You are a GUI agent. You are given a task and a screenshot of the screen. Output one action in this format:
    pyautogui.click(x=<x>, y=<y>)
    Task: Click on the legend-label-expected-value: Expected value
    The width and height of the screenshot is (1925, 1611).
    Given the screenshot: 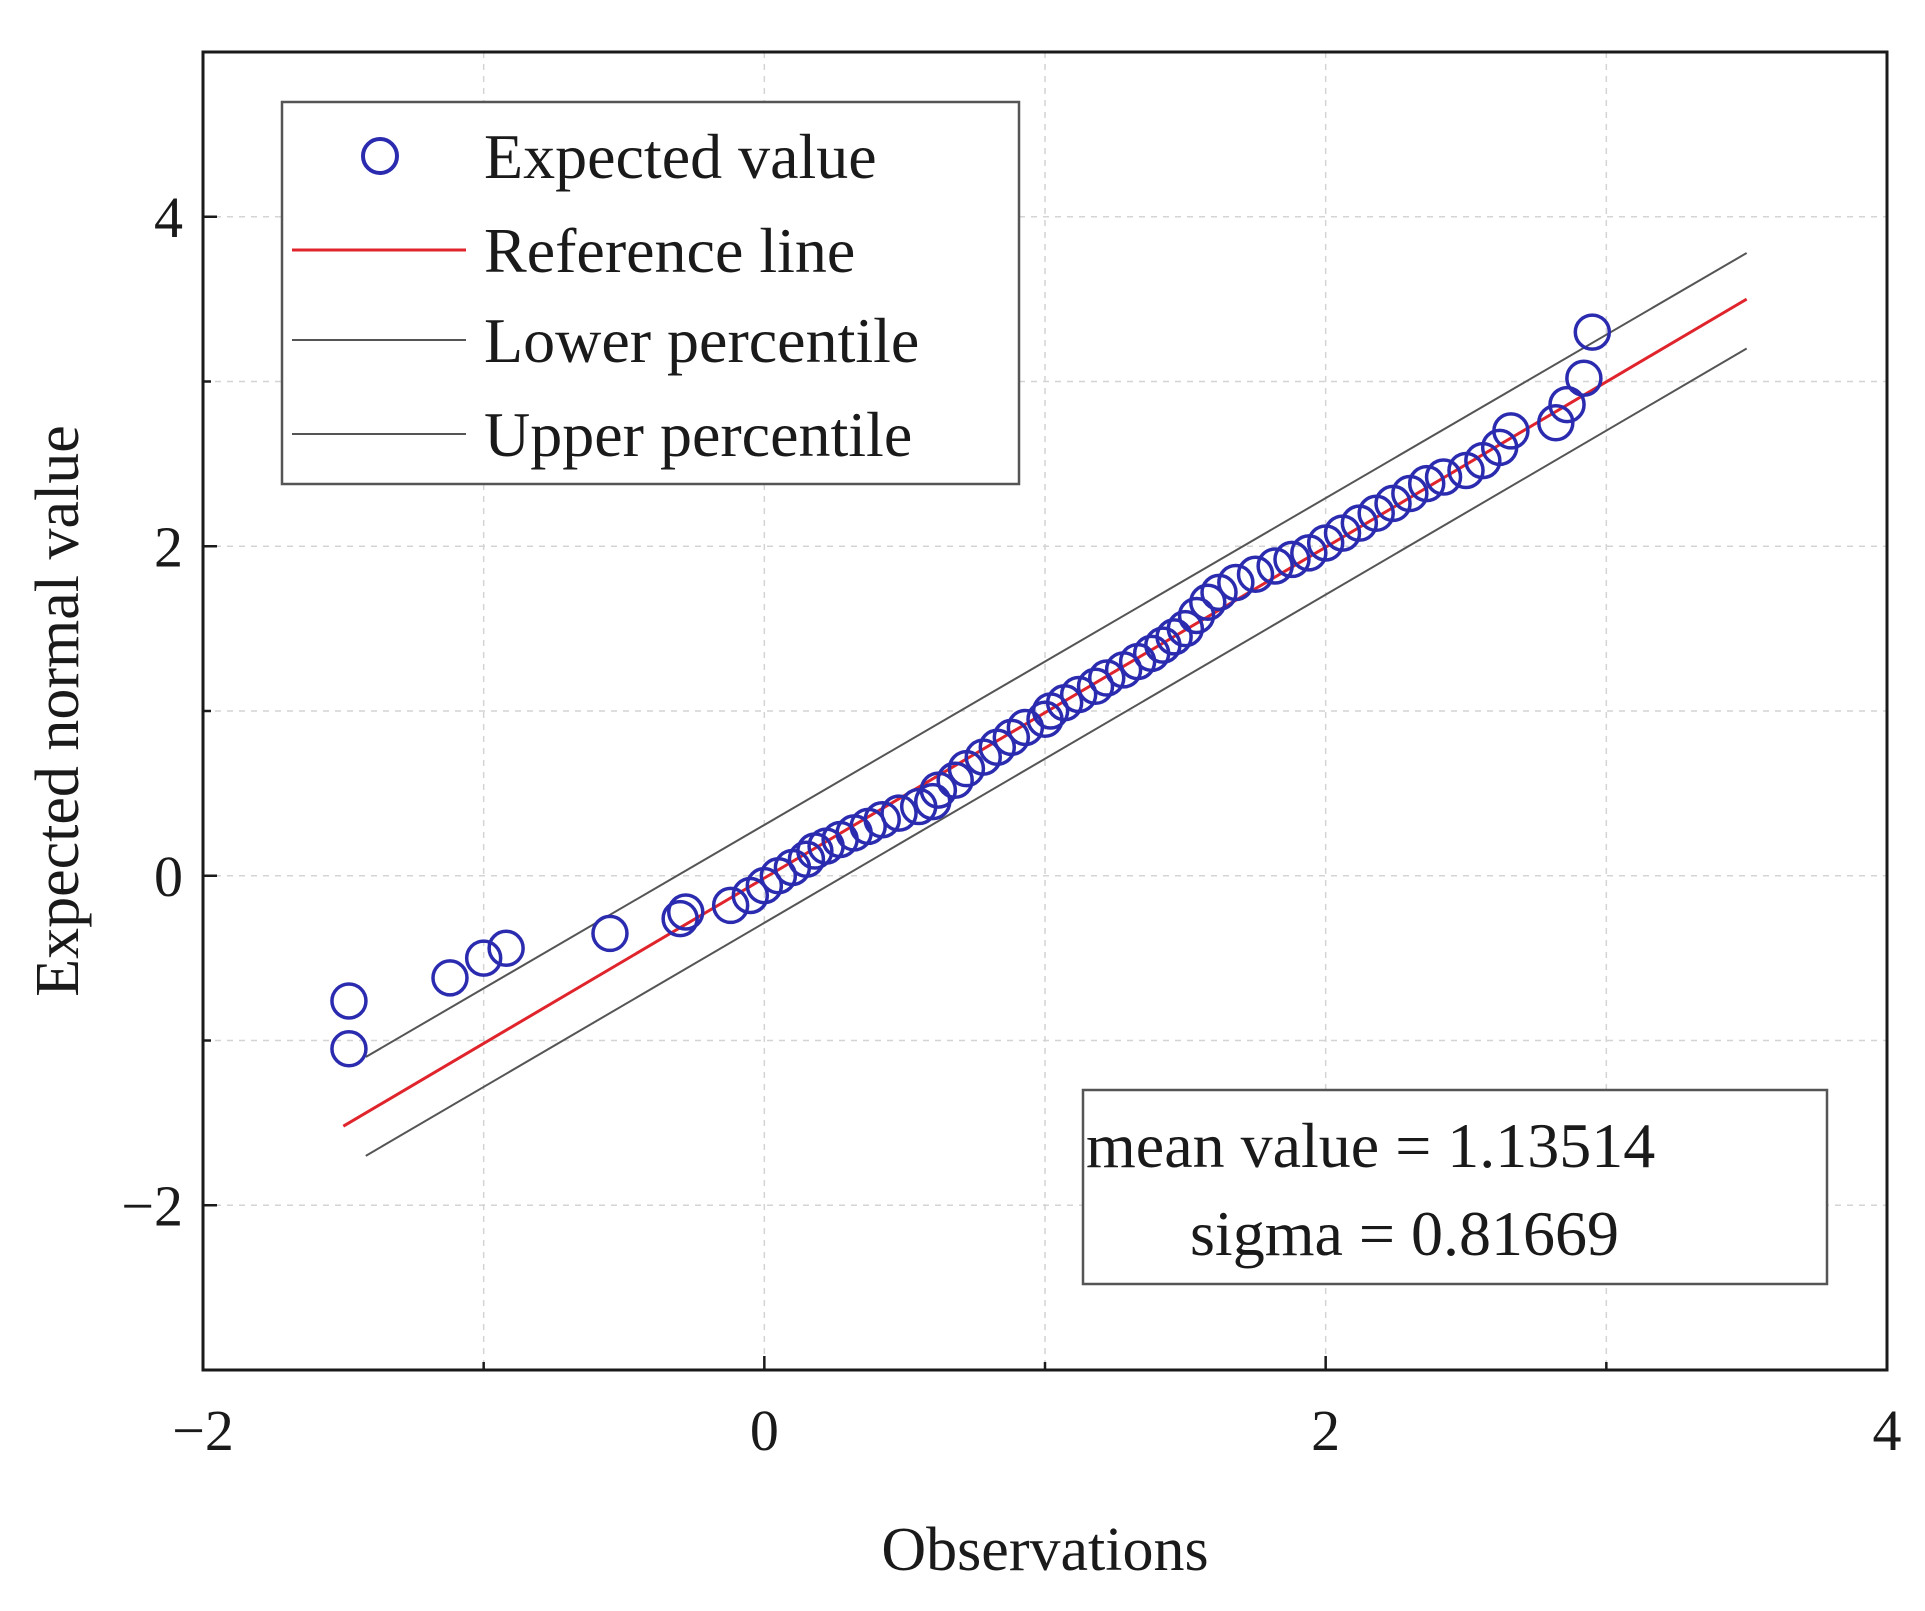 What is the action you would take?
    pyautogui.click(x=680, y=156)
    